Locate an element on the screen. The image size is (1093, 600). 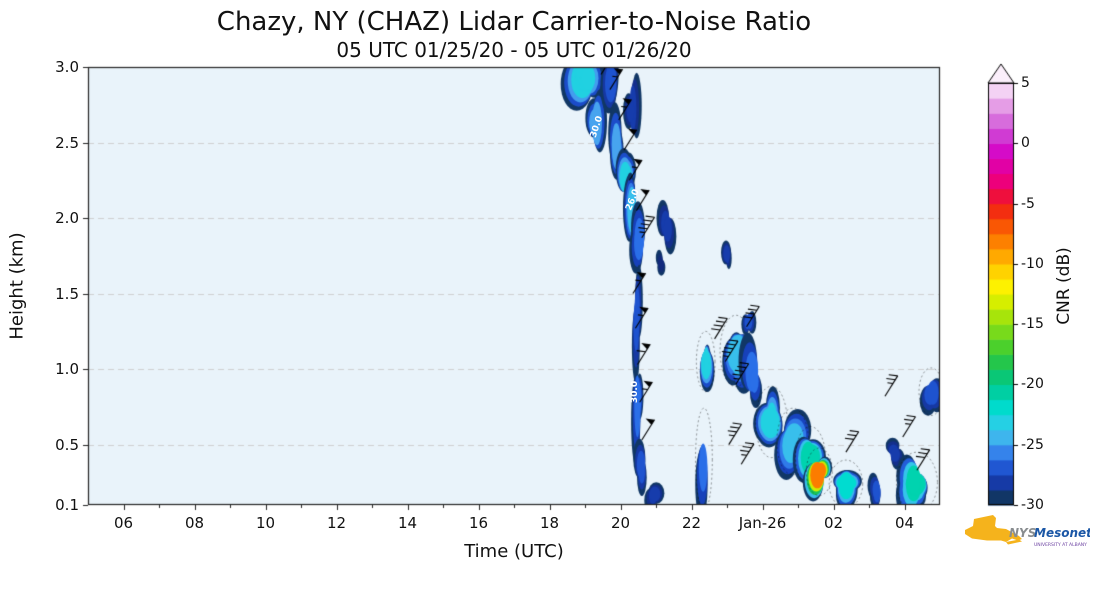
colorbar-tick-label: 0 is located at coordinates (1025, 143).